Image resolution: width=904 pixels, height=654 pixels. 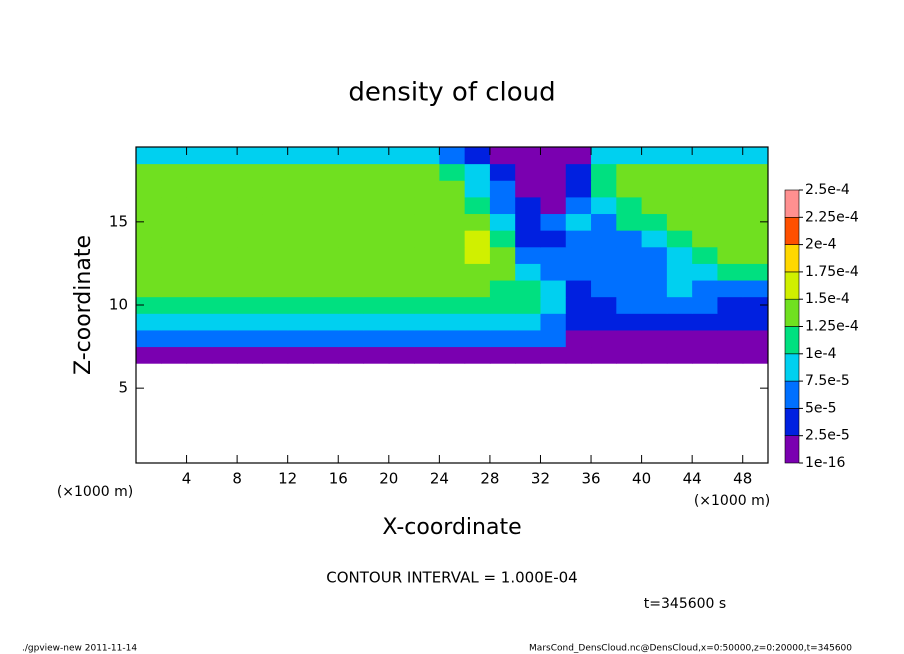 I want to click on colorbar-label: 2.25e-4, so click(x=832, y=217).